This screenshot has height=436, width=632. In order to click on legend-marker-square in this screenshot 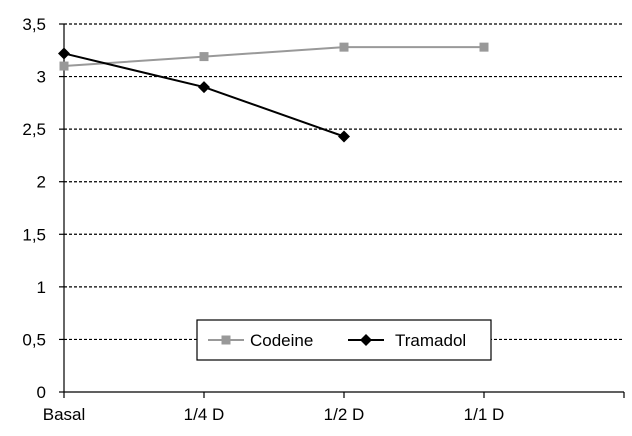, I will do `click(226, 340)`.